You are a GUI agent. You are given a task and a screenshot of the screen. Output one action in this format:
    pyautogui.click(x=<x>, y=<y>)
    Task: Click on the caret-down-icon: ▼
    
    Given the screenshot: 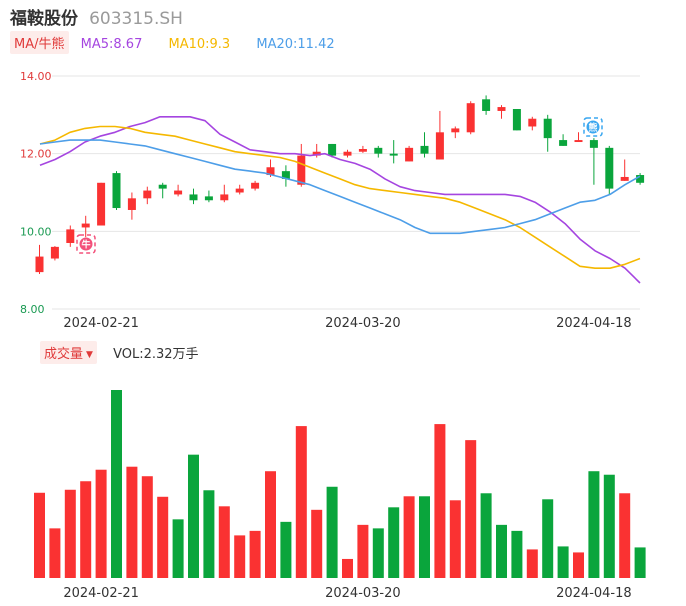 What is the action you would take?
    pyautogui.click(x=89, y=355)
    